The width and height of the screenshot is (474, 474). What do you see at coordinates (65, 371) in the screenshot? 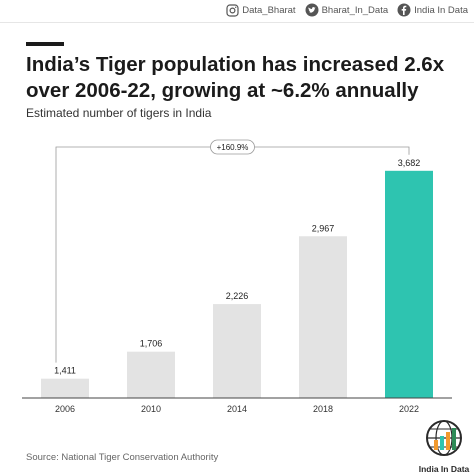
I see `value-label-2006: 1,411` at bounding box center [65, 371].